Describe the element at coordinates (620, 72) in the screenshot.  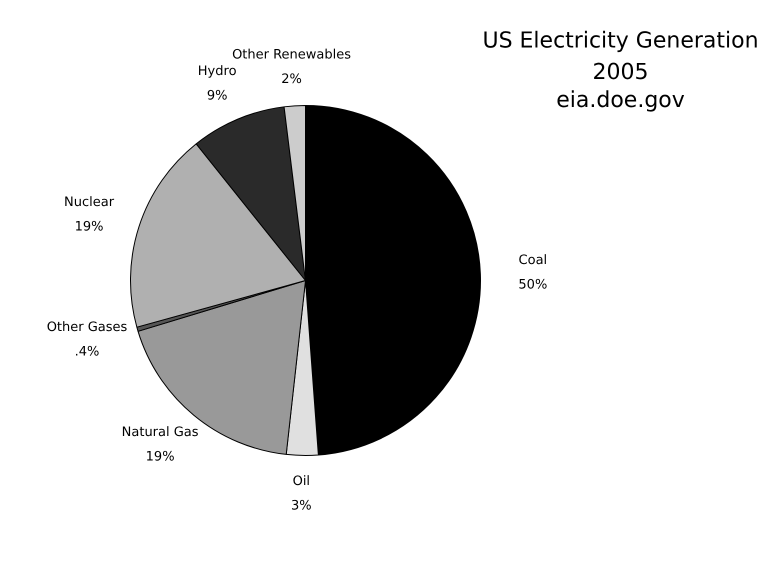
I see `text: 2005` at that location.